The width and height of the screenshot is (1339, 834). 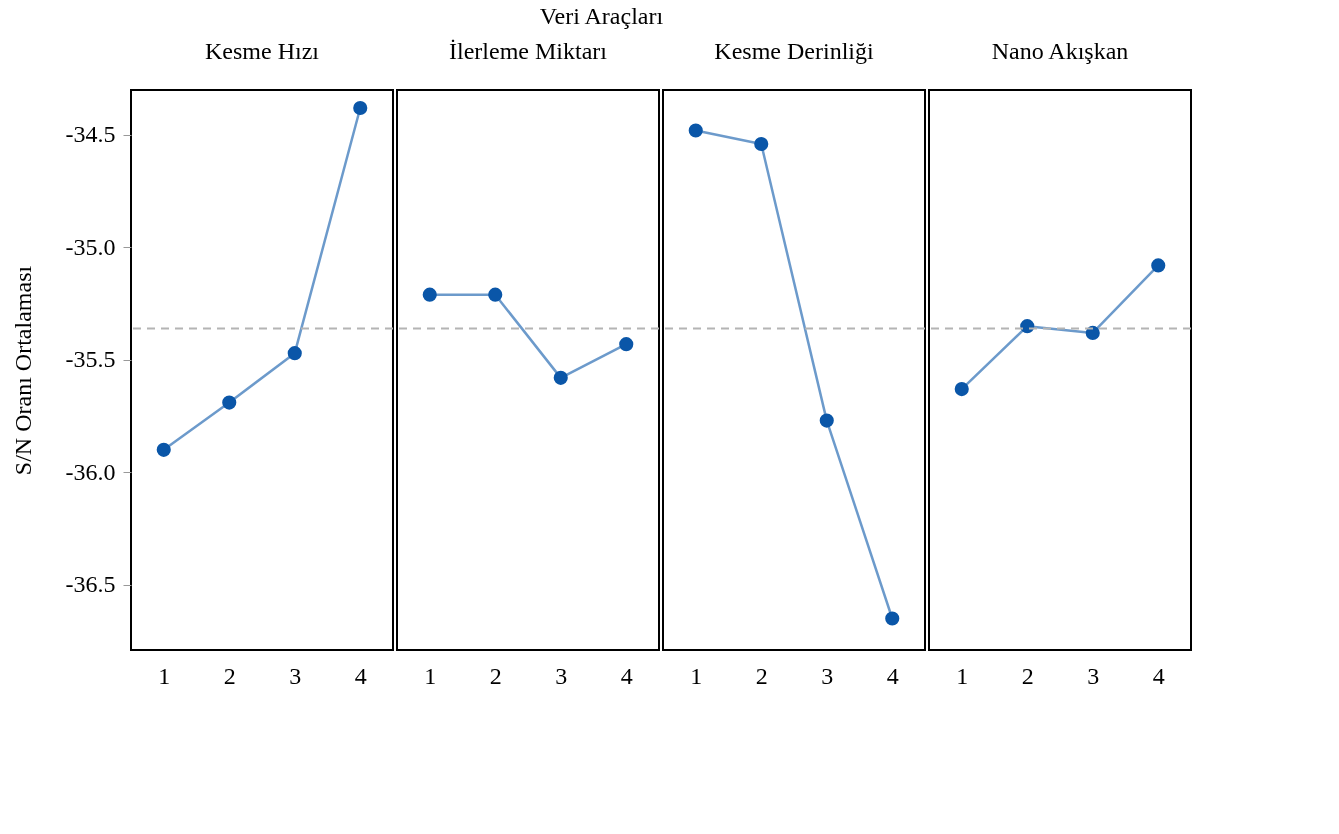 I want to click on chart-title: Kesme Derinliği, so click(x=794, y=51).